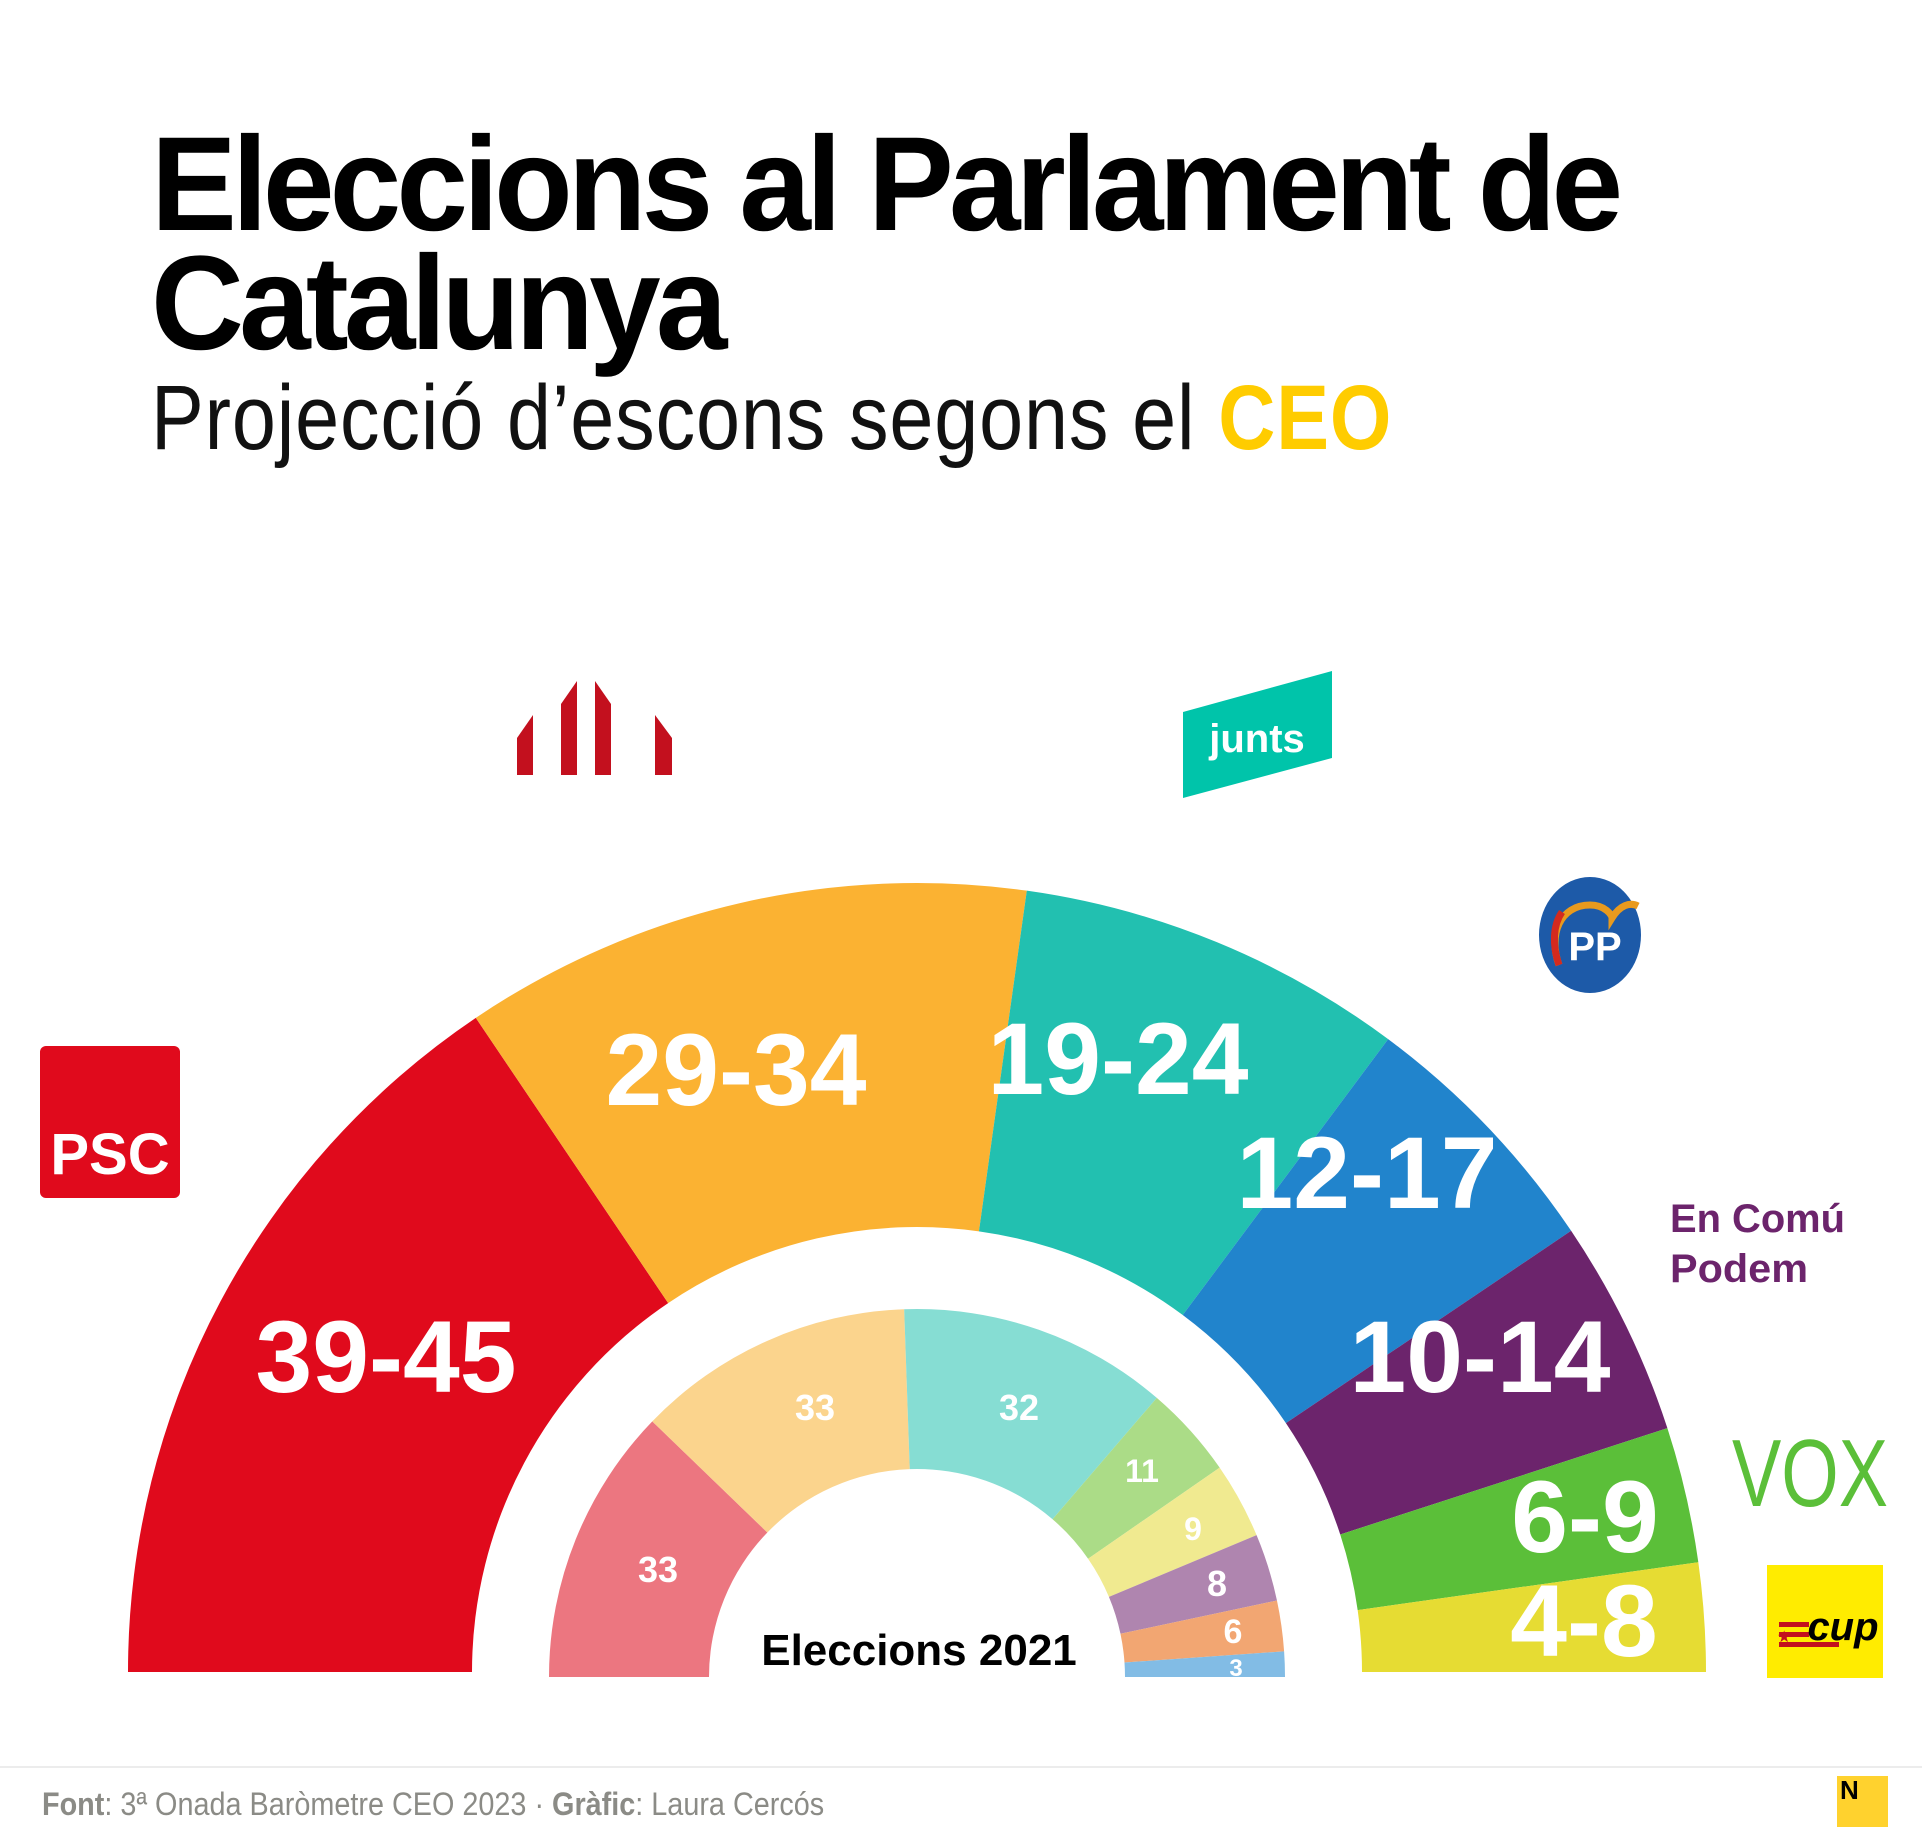 This screenshot has height=1839, width=1922. What do you see at coordinates (1757, 1219) in the screenshot?
I see `ecp-logo-line-1: En Comú` at bounding box center [1757, 1219].